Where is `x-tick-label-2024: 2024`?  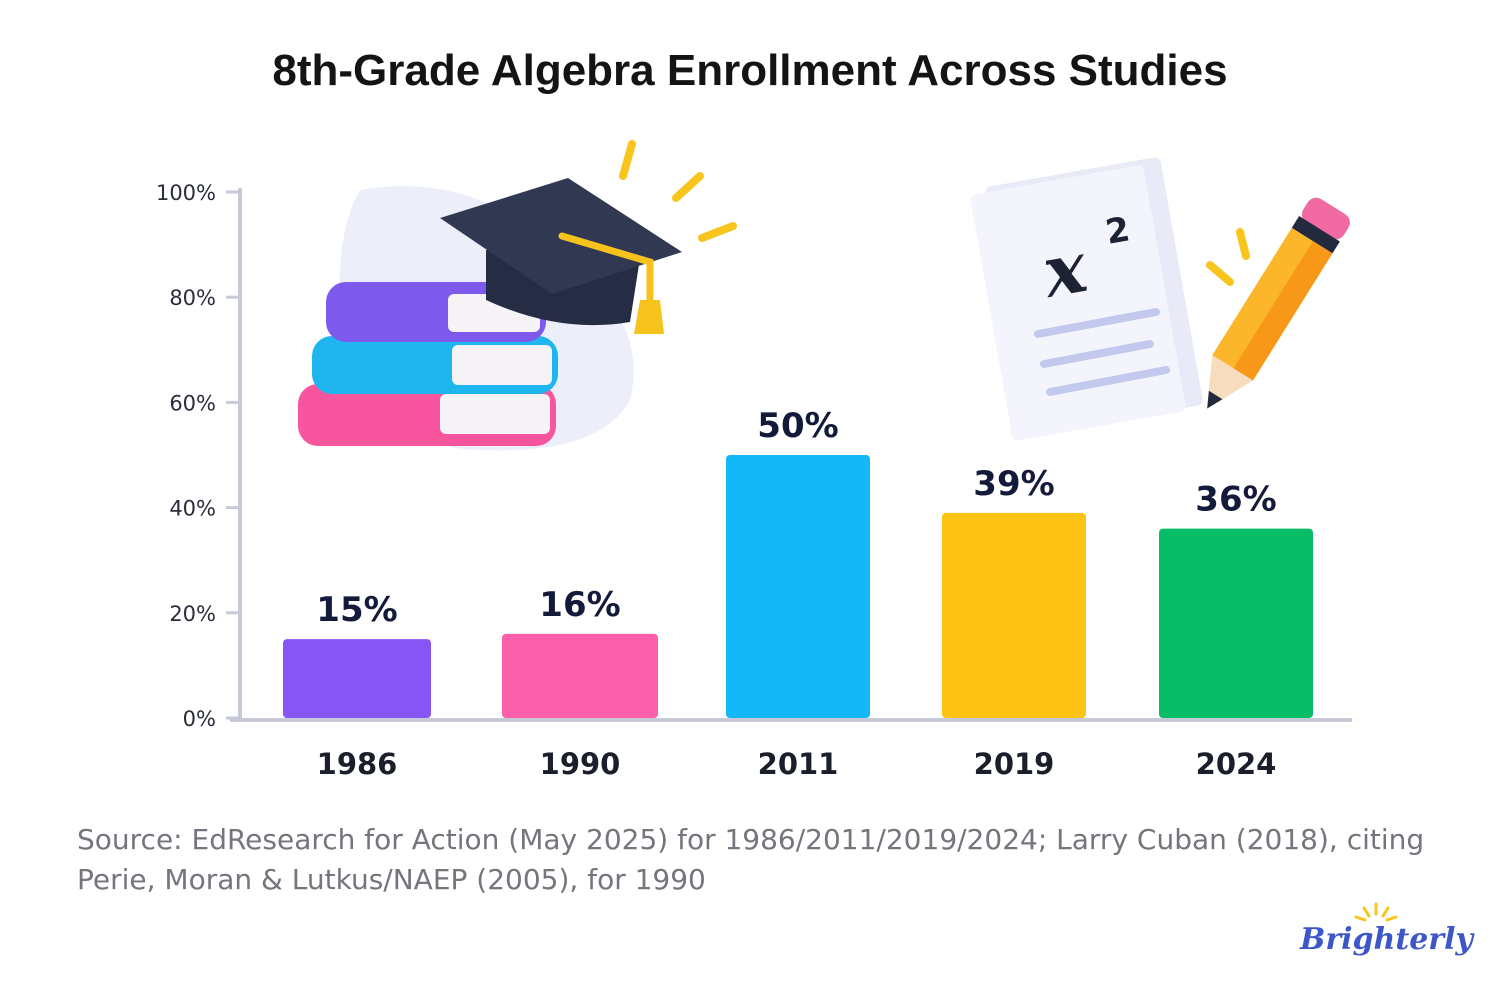
x-tick-label-2024: 2024 is located at coordinates (1236, 764).